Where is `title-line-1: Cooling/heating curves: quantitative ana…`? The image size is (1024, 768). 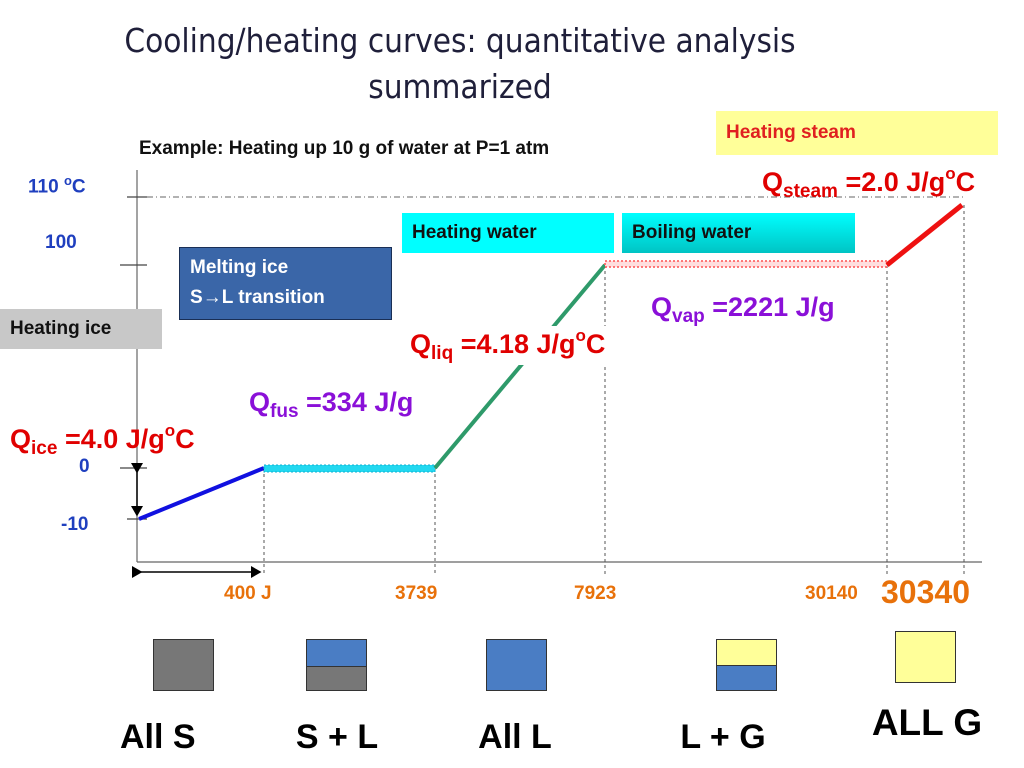
title-line-1: Cooling/heating curves: quantitative ana… is located at coordinates (460, 40).